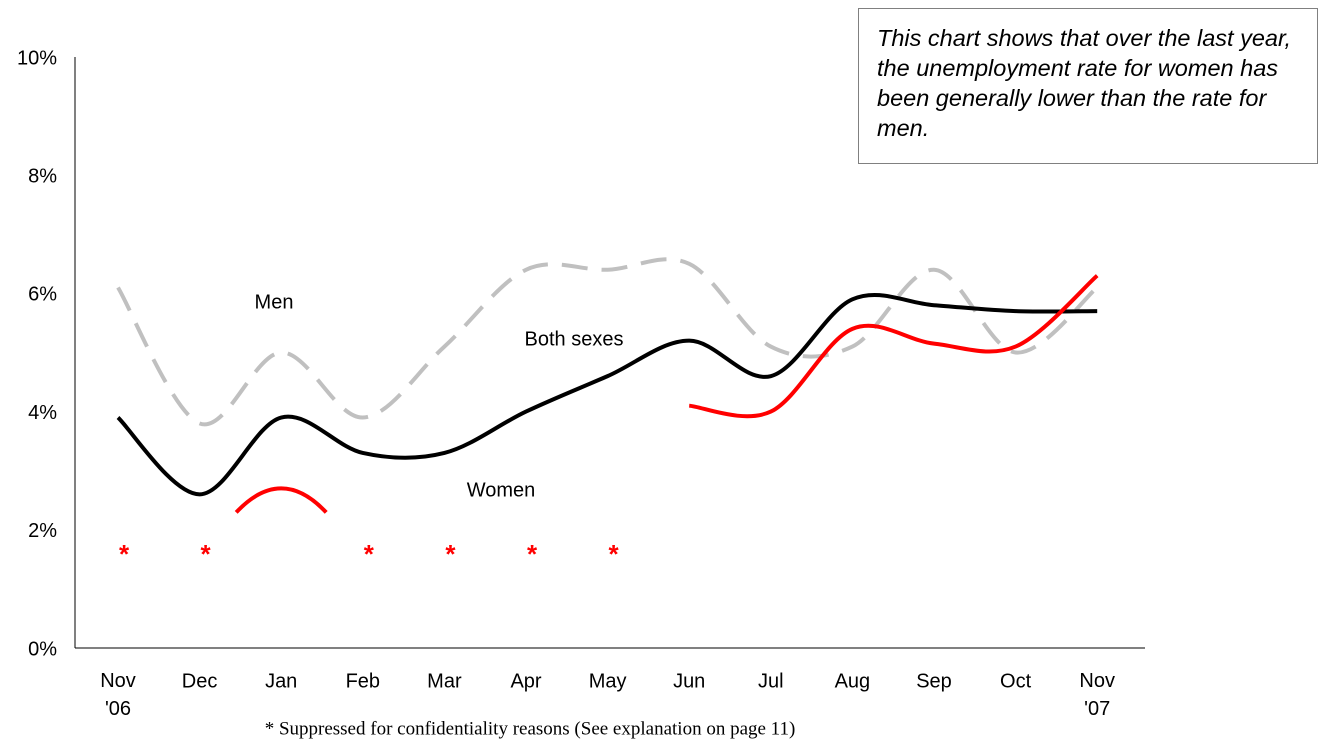 The width and height of the screenshot is (1323, 751). Describe the element at coordinates (200, 681) in the screenshot. I see `x-tick-label: Dec` at that location.